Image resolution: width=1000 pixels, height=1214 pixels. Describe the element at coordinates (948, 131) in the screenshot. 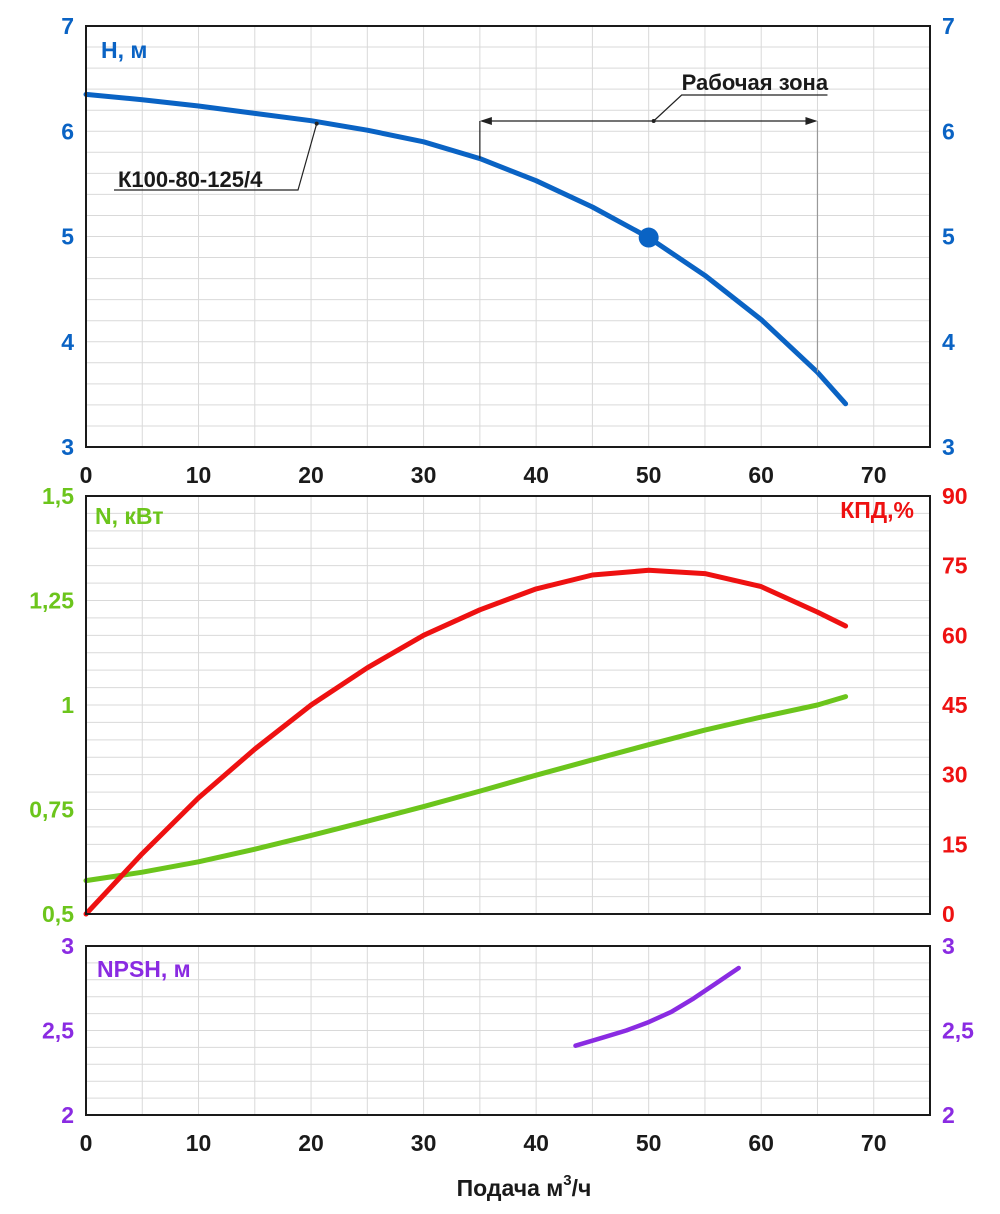

I see `y-tick-label-right: 6` at that location.